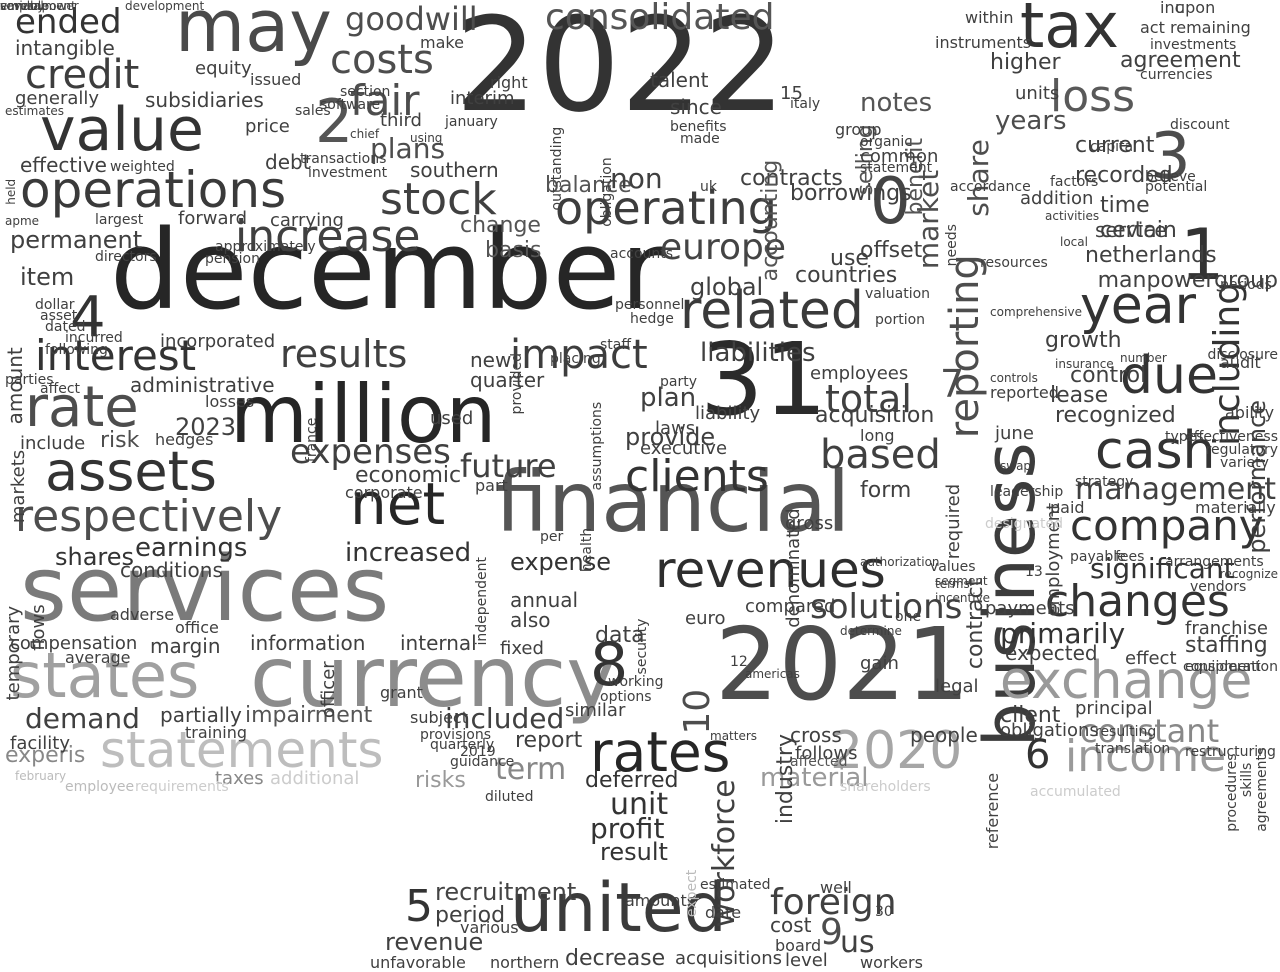 The height and width of the screenshot is (972, 1280). What do you see at coordinates (890, 202) in the screenshot?
I see `word: 0` at bounding box center [890, 202].